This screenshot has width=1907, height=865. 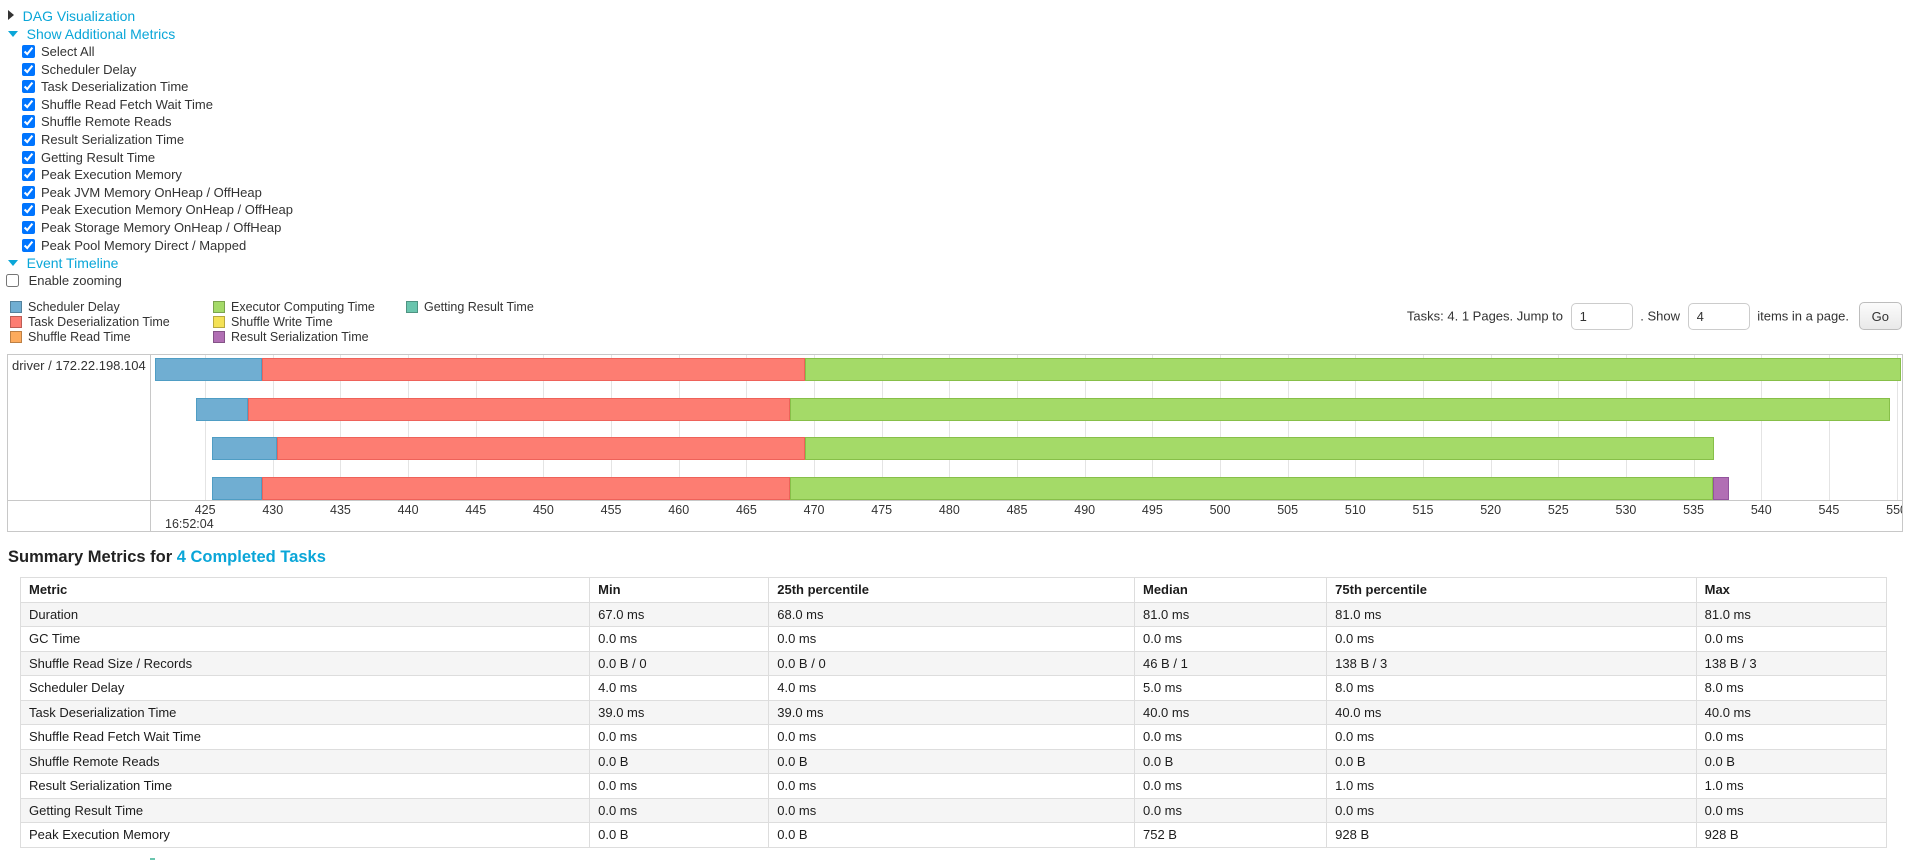 I want to click on jump-to-page-input, so click(x=1601, y=316).